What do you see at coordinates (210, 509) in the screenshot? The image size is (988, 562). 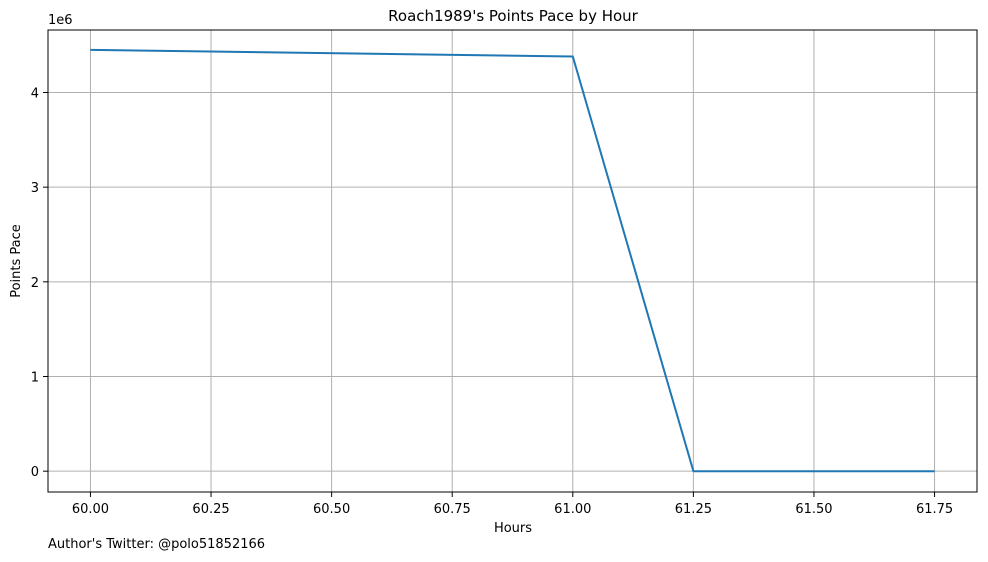 I see `x-tick-label: 60.25` at bounding box center [210, 509].